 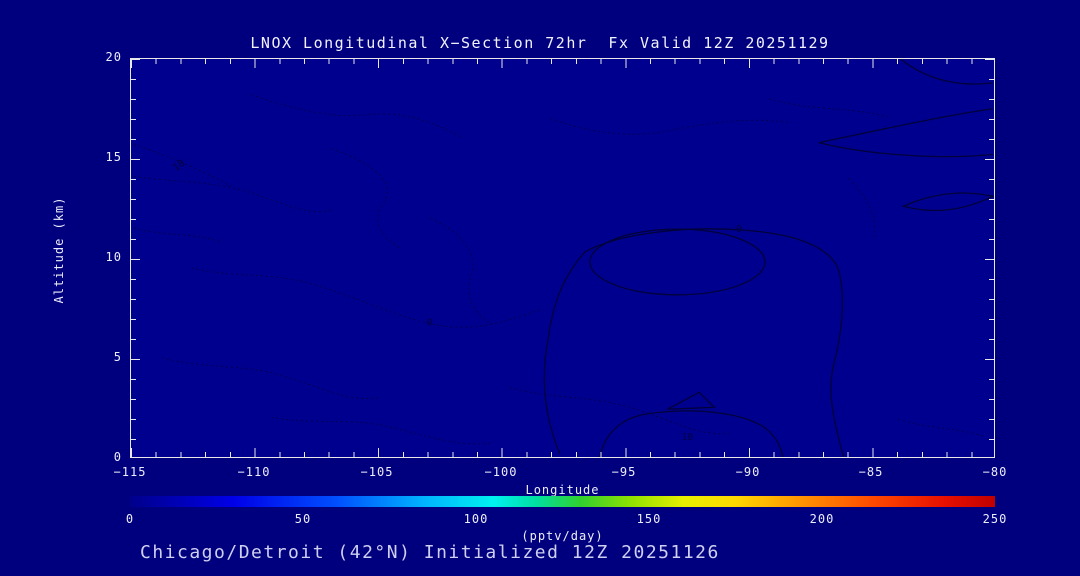 What do you see at coordinates (691, 400) in the screenshot?
I see `contour-path-bottom-triangle` at bounding box center [691, 400].